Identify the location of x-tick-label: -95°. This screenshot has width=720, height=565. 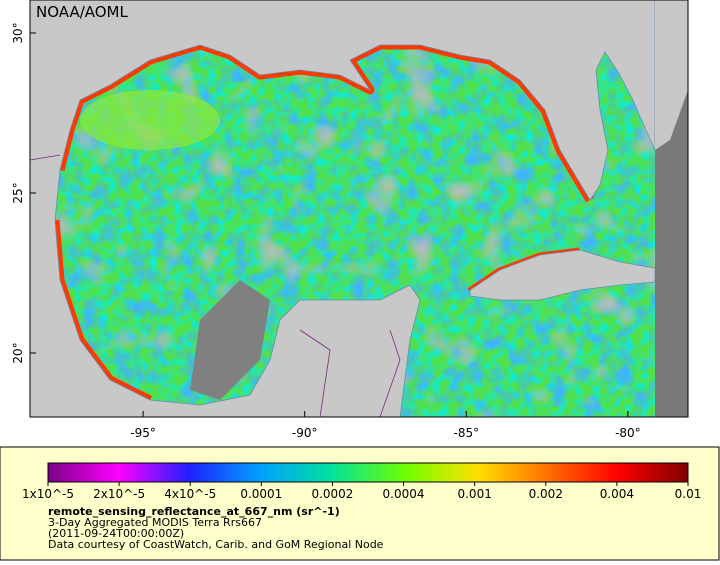
(143, 433).